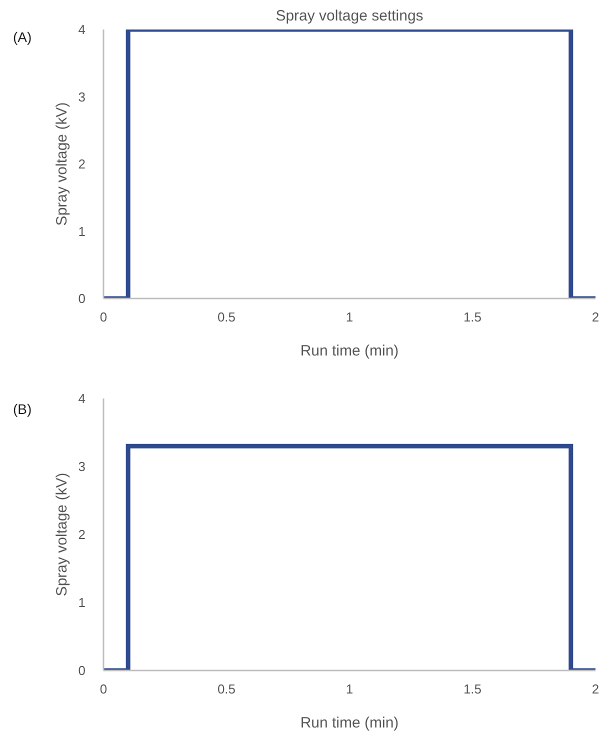 The height and width of the screenshot is (744, 600). What do you see at coordinates (350, 16) in the screenshot?
I see `chart-title: Spray voltage settings` at bounding box center [350, 16].